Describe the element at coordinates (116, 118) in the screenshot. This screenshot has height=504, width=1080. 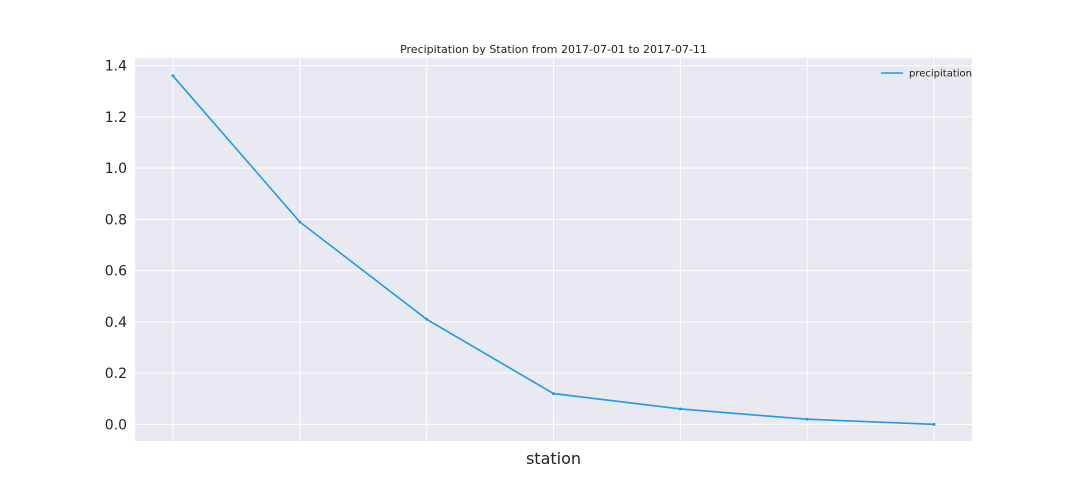
I see `y-tick-label: 1.2` at that location.